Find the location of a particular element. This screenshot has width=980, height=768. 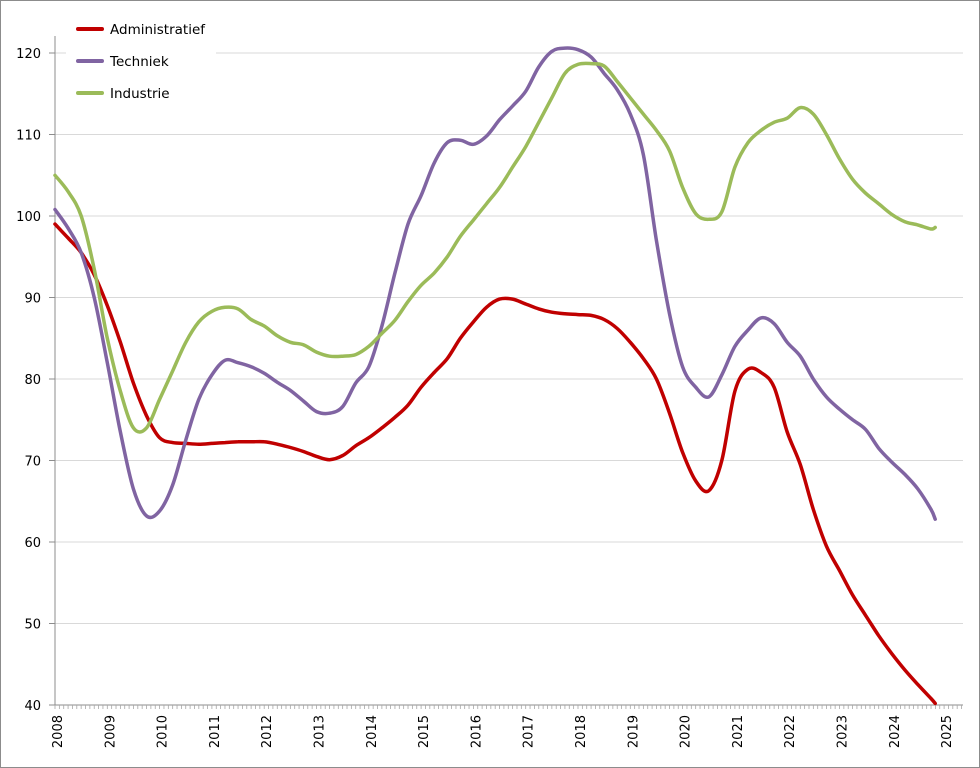

x-tick-label-2025: 2025 is located at coordinates (947, 731).